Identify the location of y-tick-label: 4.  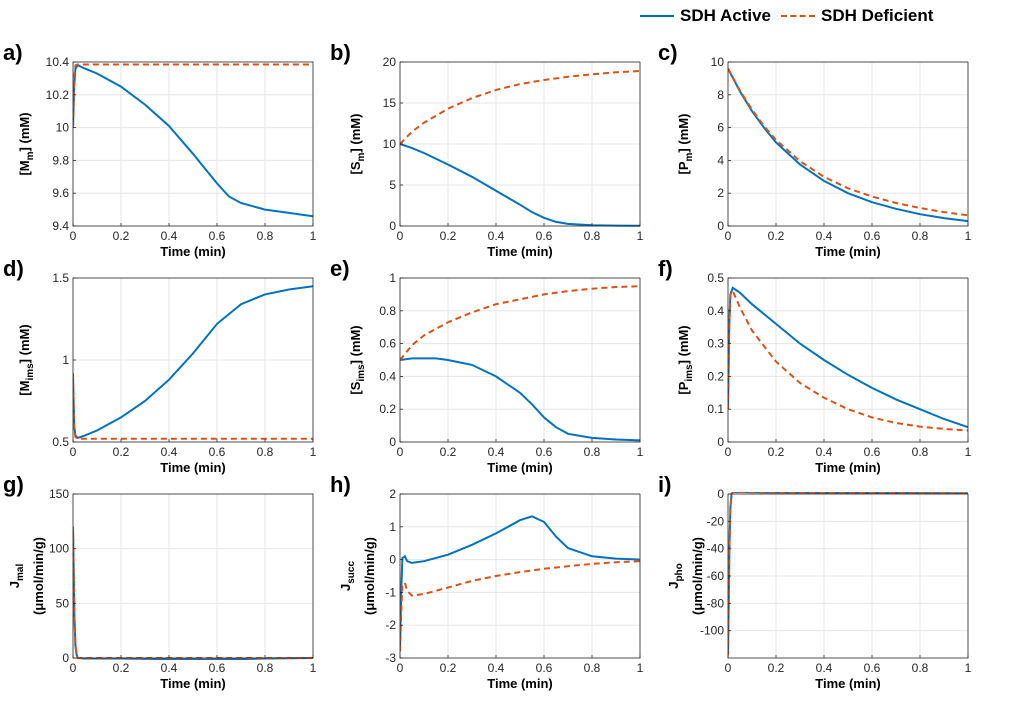
(720, 160).